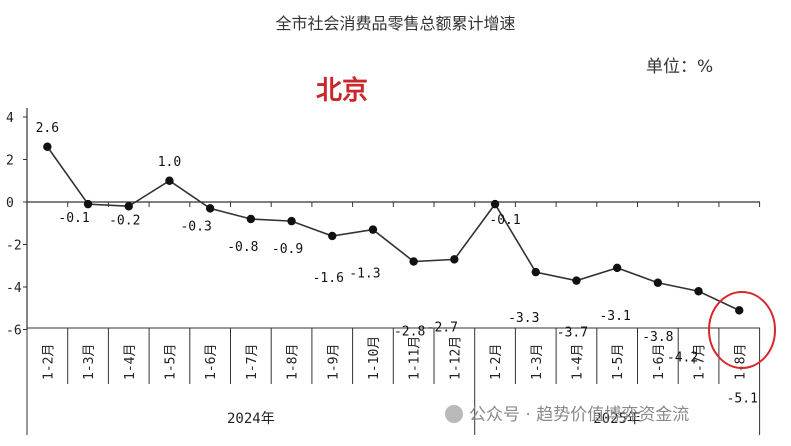  I want to click on year-group-label: 2024年, so click(251, 419).